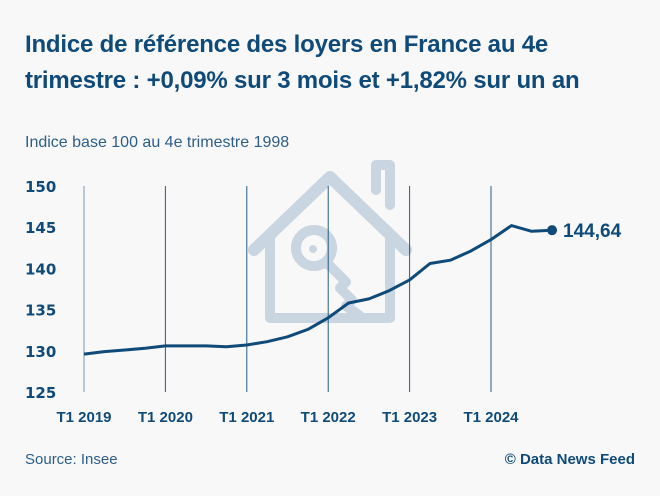  I want to click on y-axis: 150 145 140 135 130 125, so click(40, 290).